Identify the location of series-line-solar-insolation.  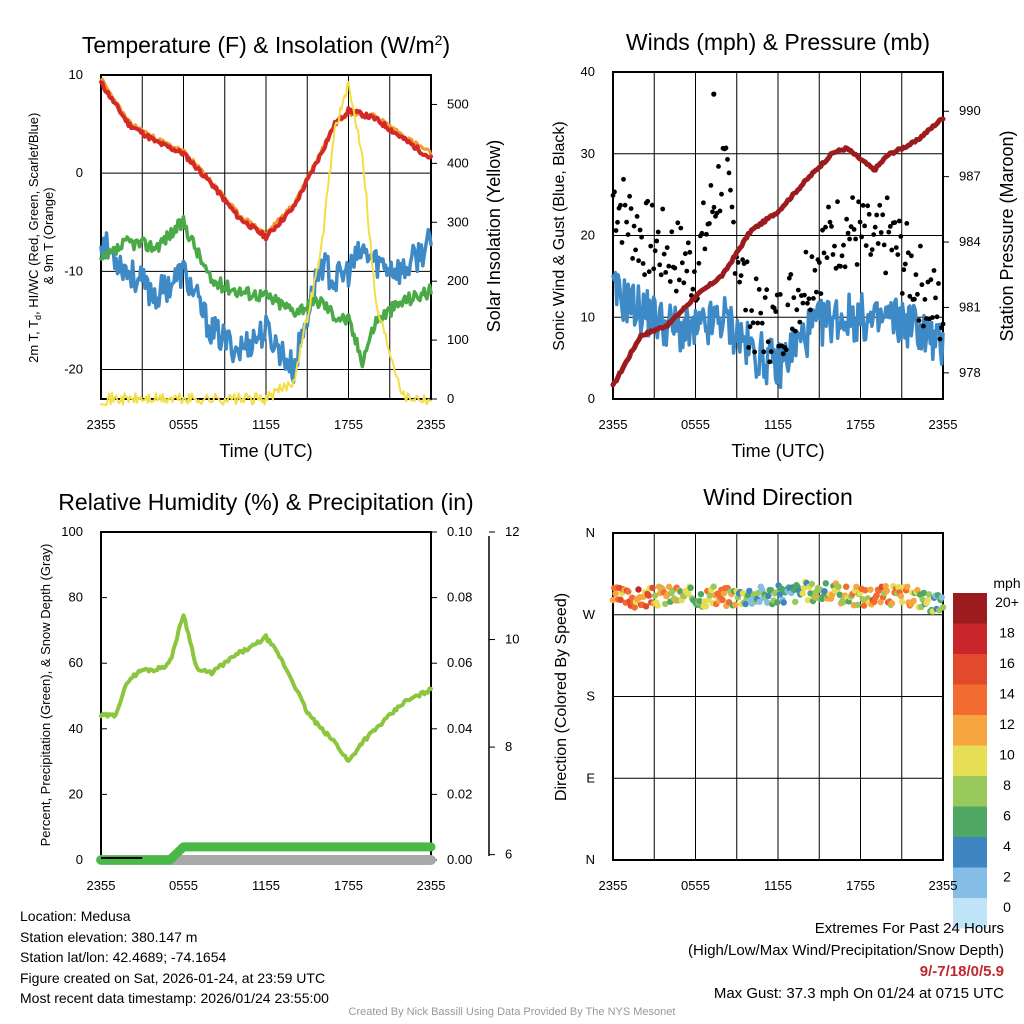
(266, 243).